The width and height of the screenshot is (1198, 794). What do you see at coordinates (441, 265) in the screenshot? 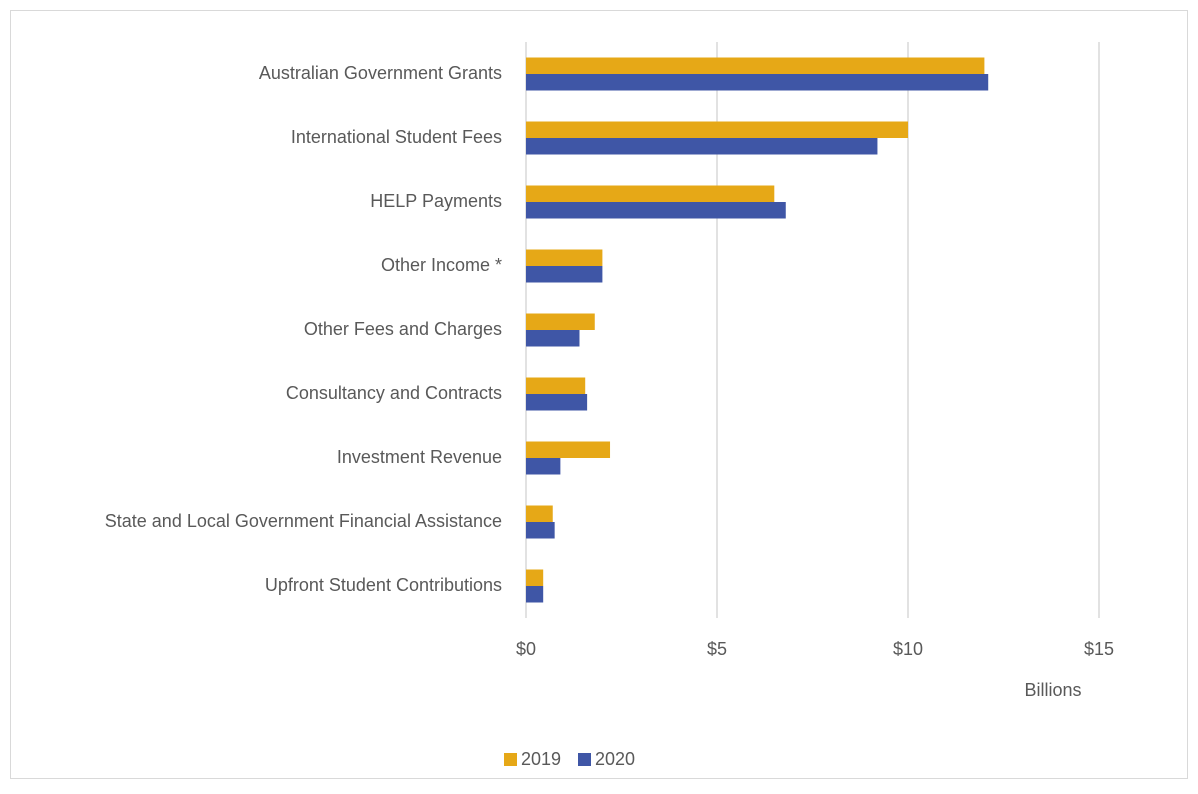
I see `y-tick-label: Other Income *` at bounding box center [441, 265].